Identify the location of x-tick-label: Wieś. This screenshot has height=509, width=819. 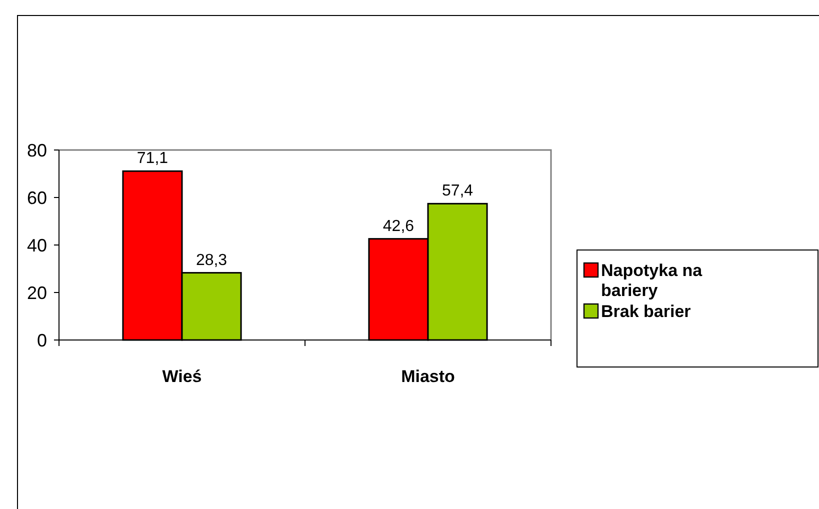
(182, 376).